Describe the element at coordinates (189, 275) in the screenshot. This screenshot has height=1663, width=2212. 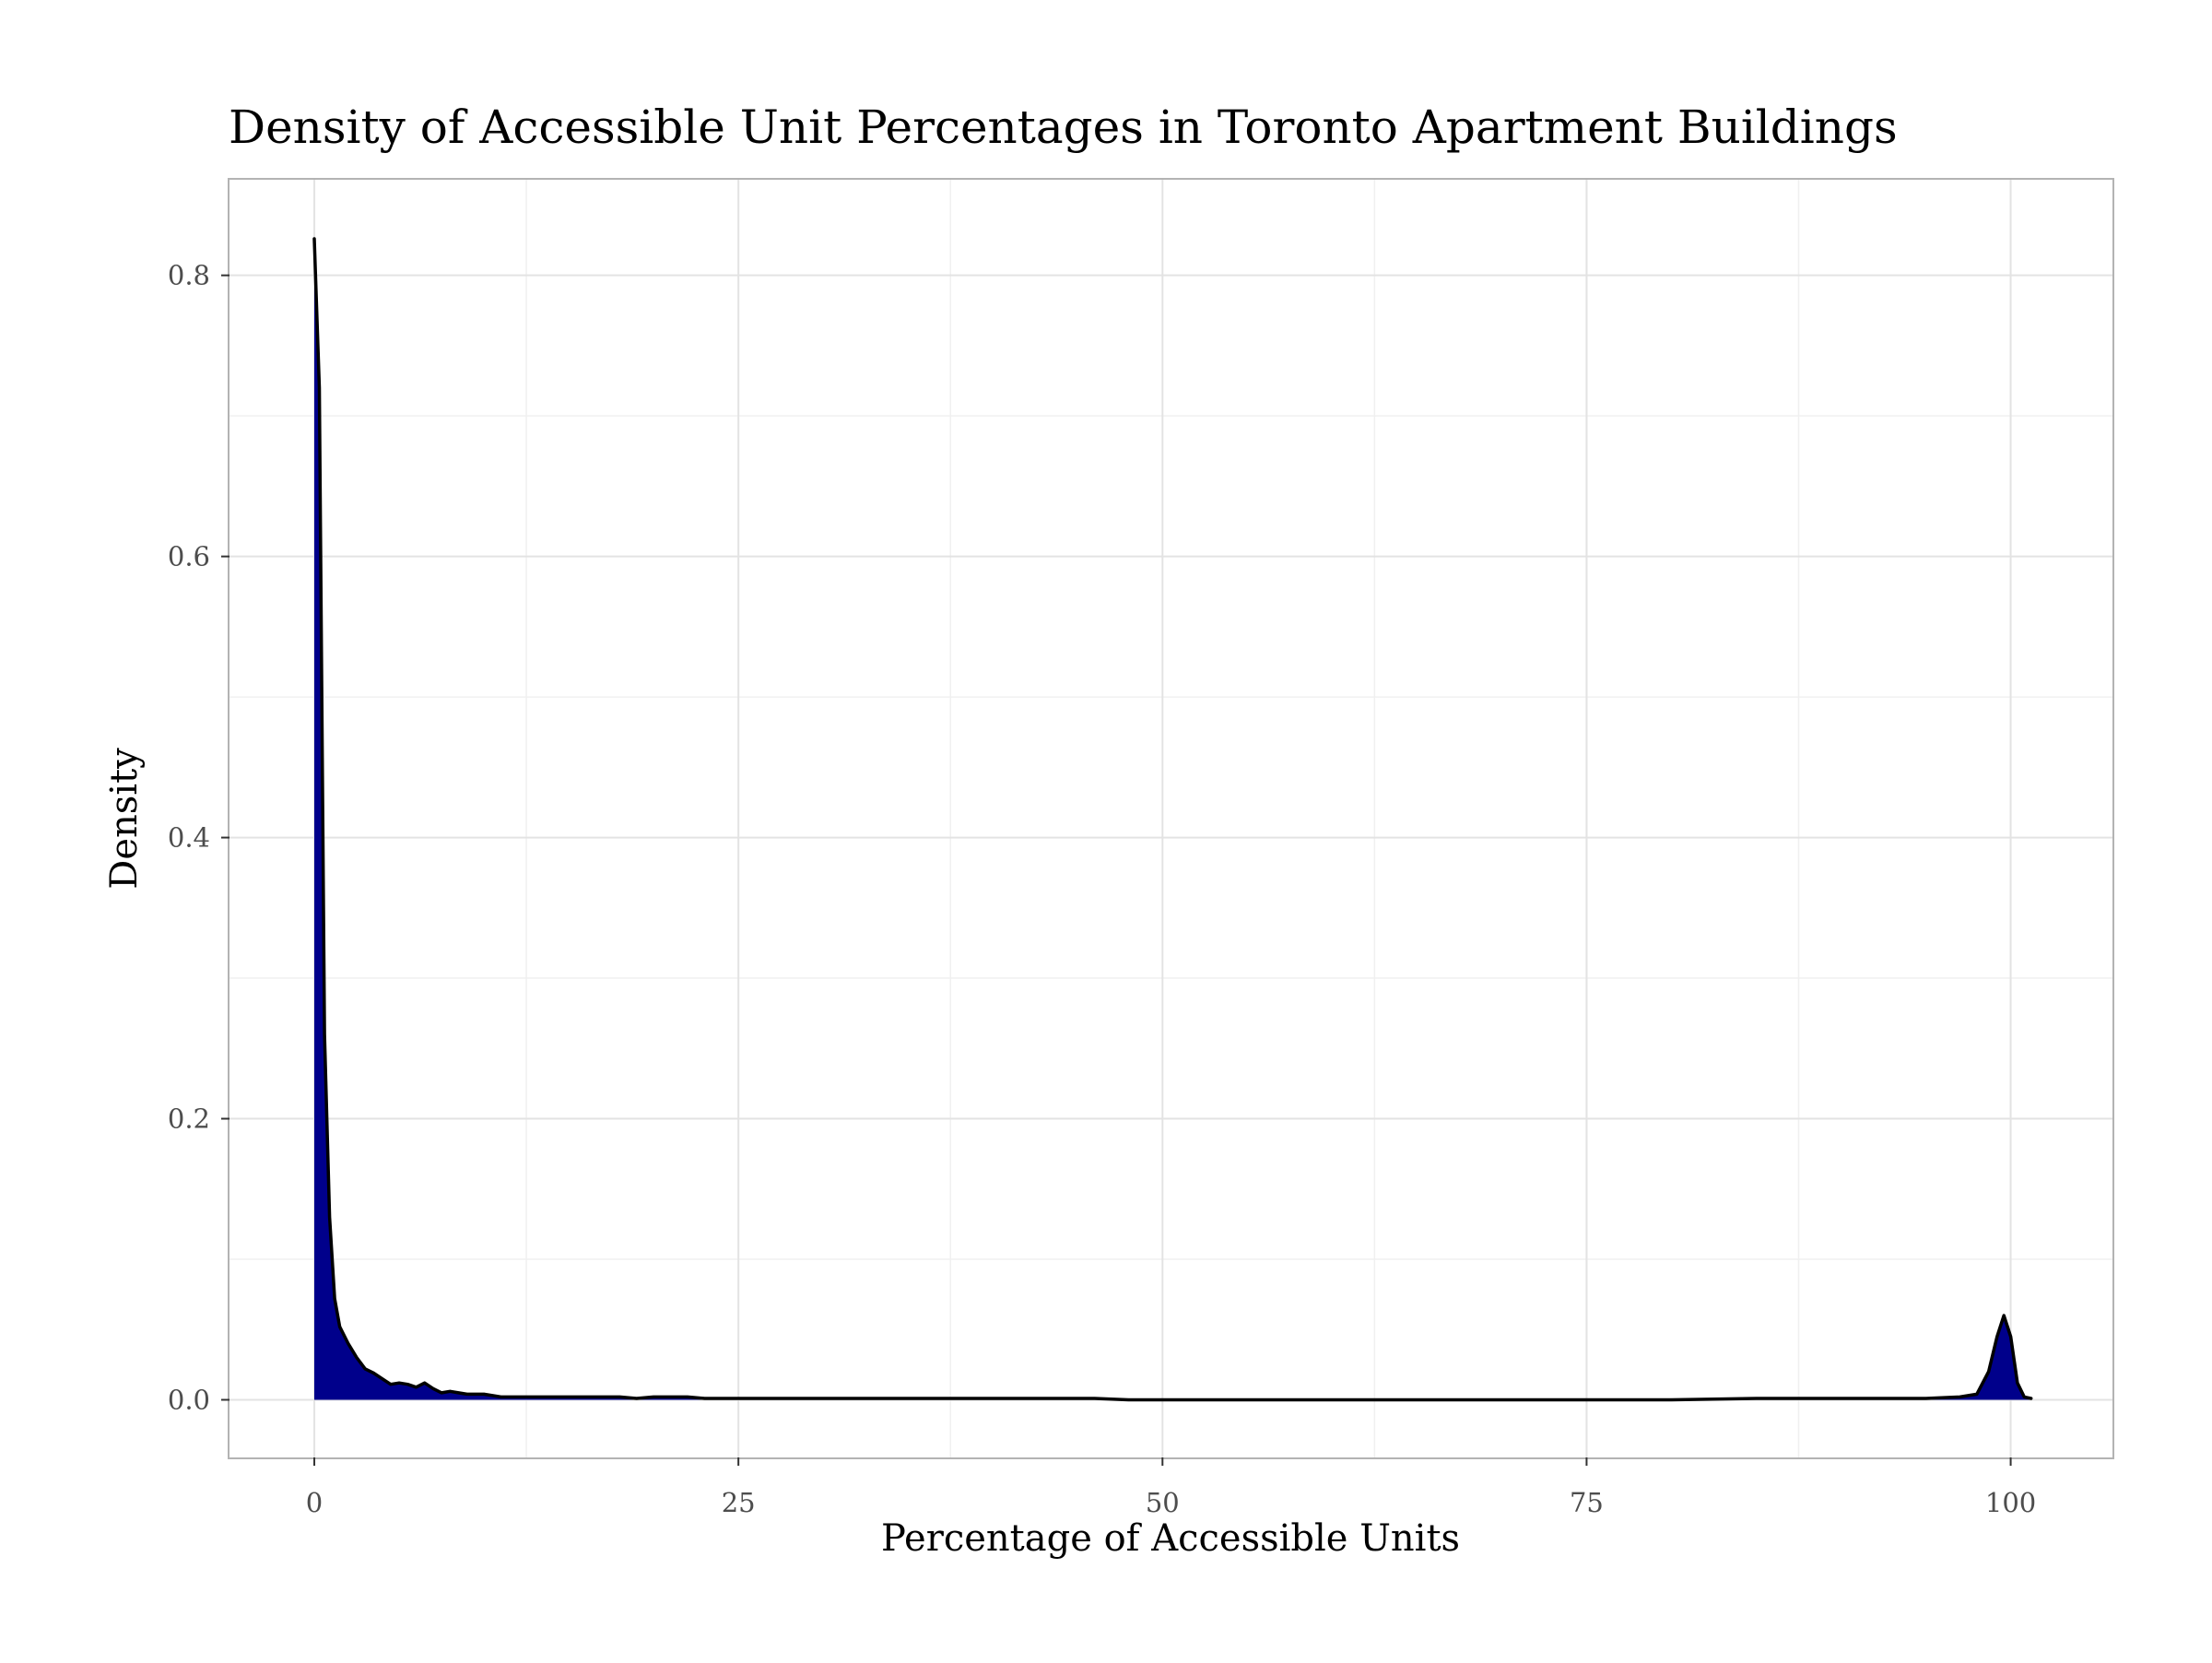
I see `y-tick-label: 0.8` at that location.